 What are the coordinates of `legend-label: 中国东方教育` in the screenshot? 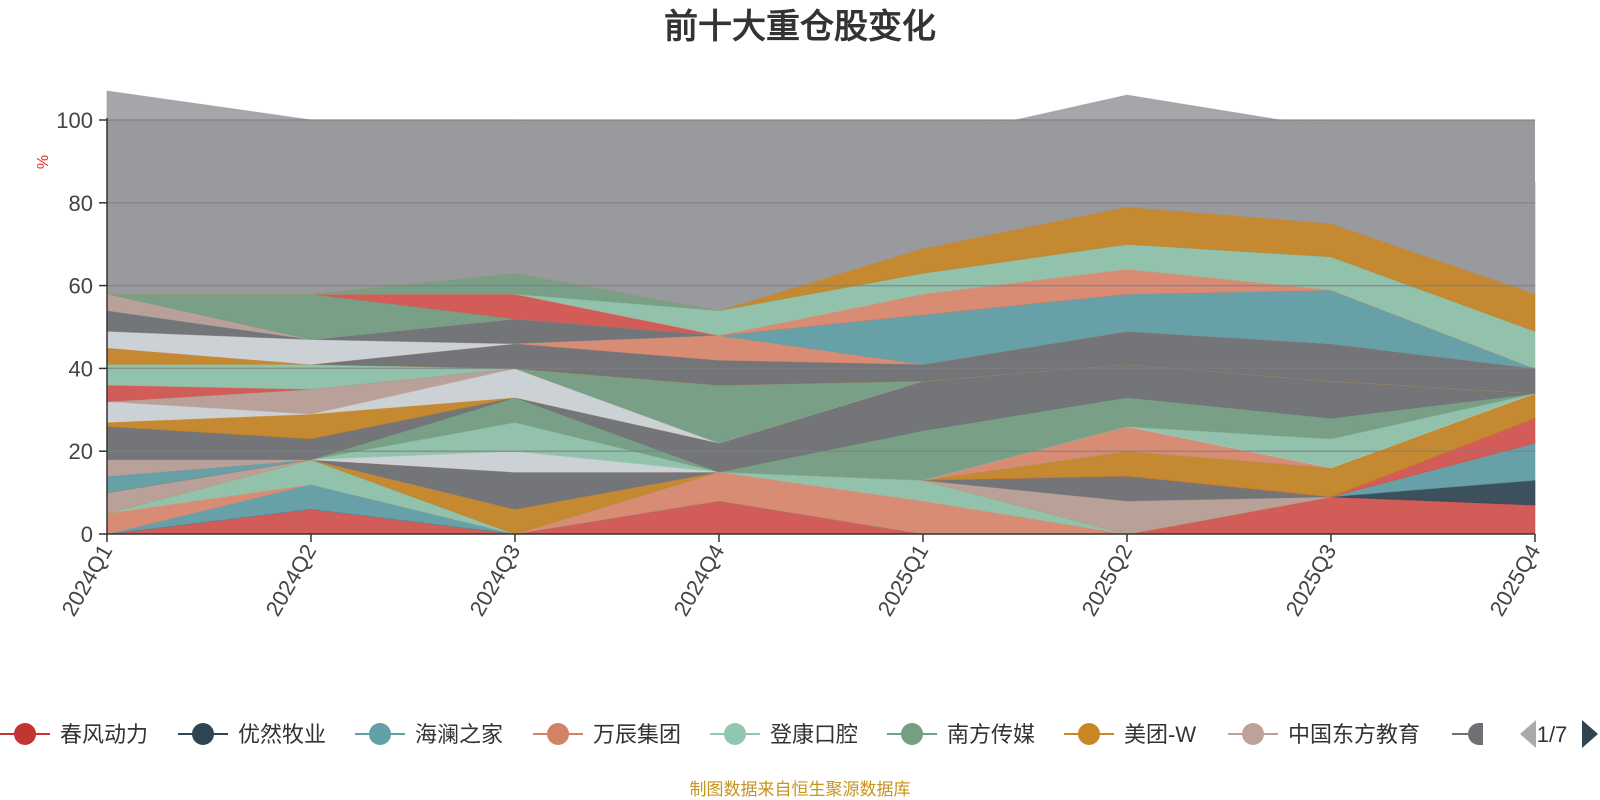 It's located at (1354, 734).